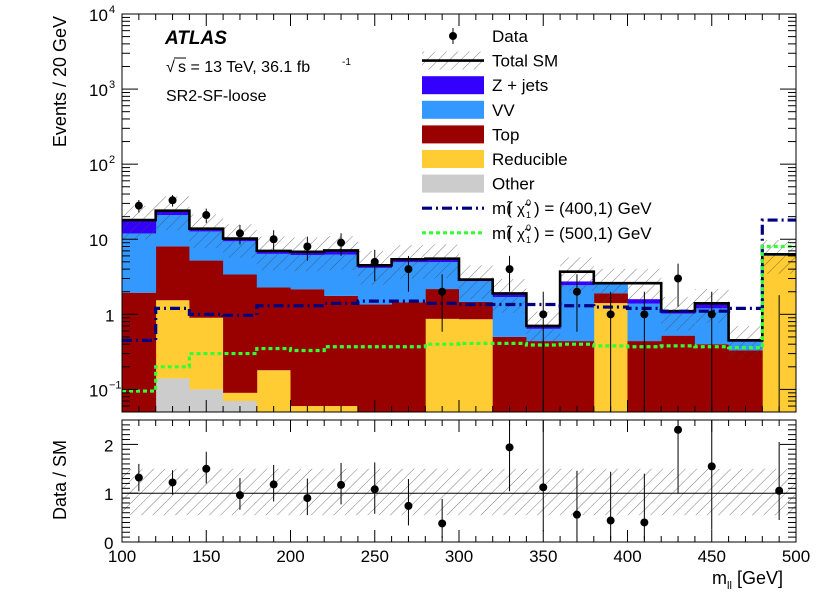  What do you see at coordinates (520, 85) in the screenshot?
I see `legend-label: Z + jets` at bounding box center [520, 85].